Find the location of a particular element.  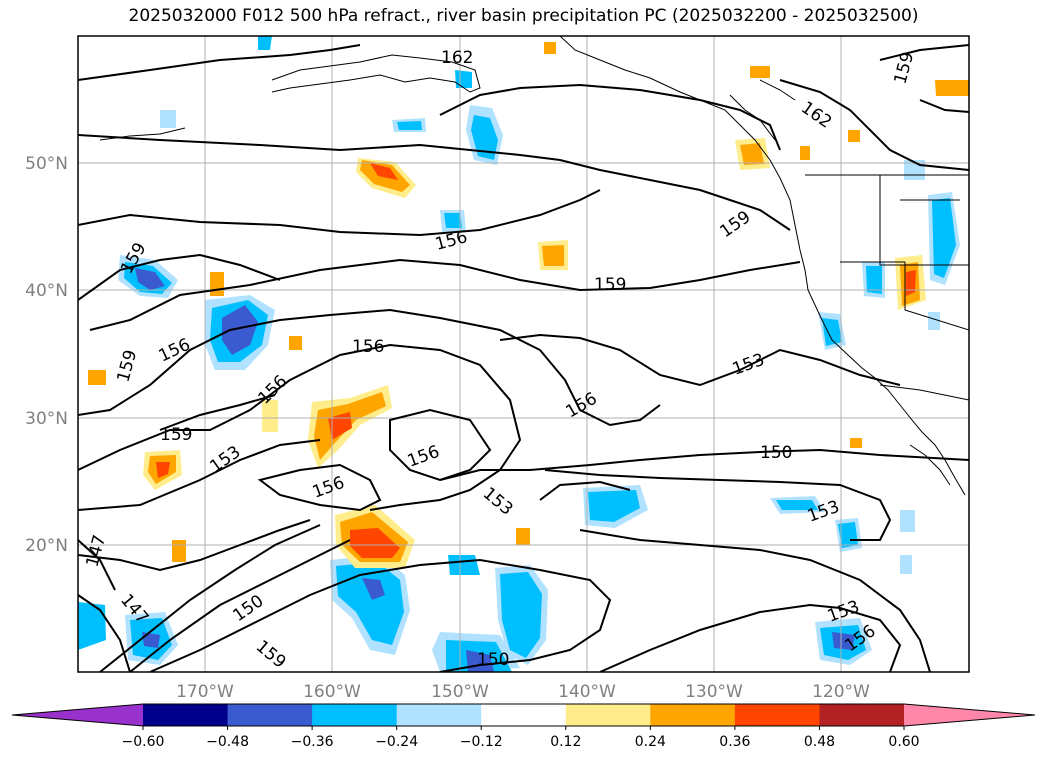

colorbar-tick-label: −0.48 is located at coordinates (227, 742).